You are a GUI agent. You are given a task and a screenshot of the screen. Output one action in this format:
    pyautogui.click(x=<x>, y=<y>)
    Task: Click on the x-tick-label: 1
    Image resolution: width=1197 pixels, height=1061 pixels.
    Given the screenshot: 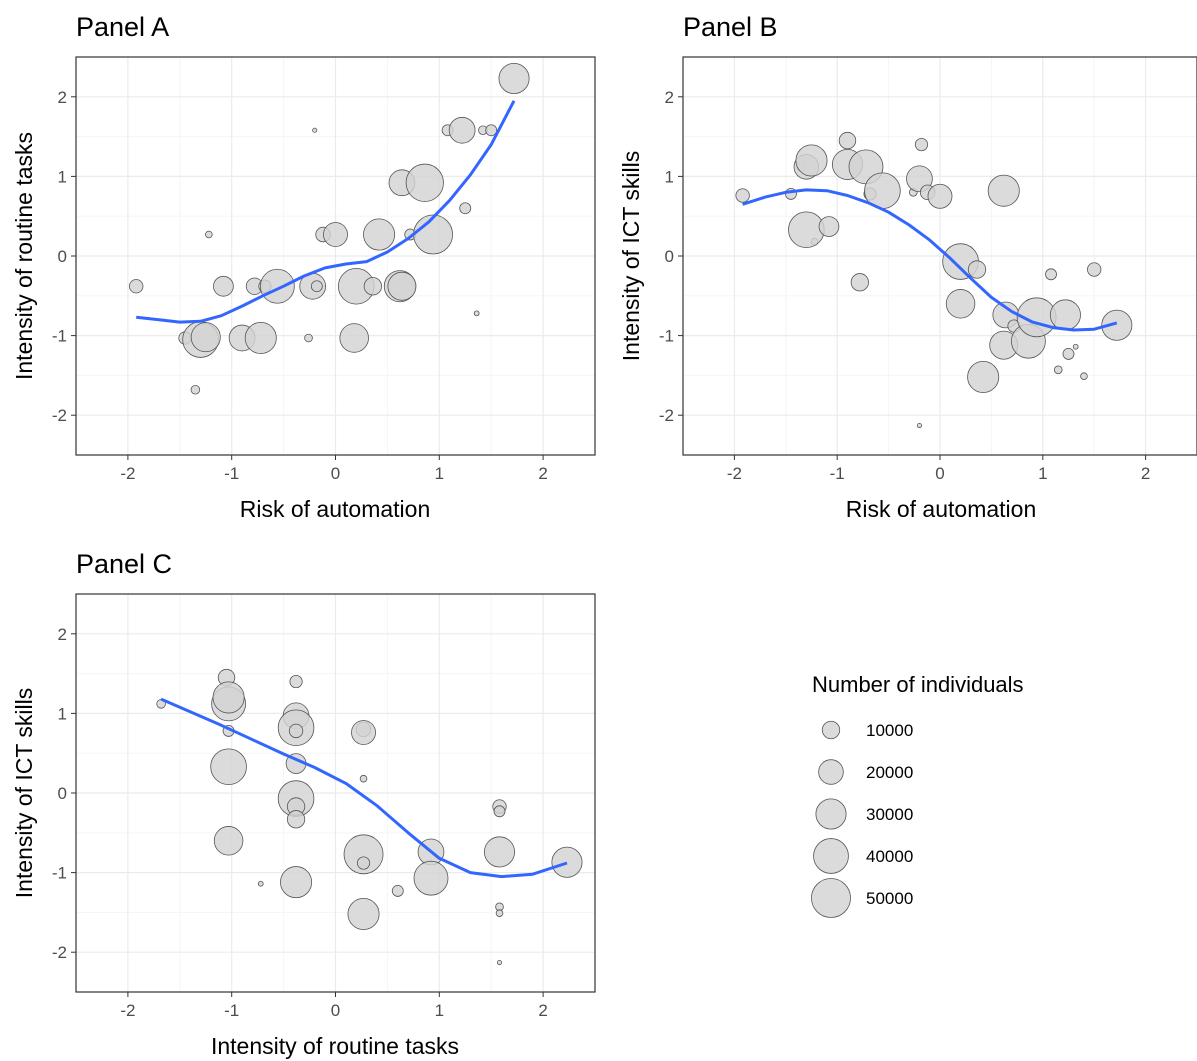 What is the action you would take?
    pyautogui.click(x=1042, y=473)
    